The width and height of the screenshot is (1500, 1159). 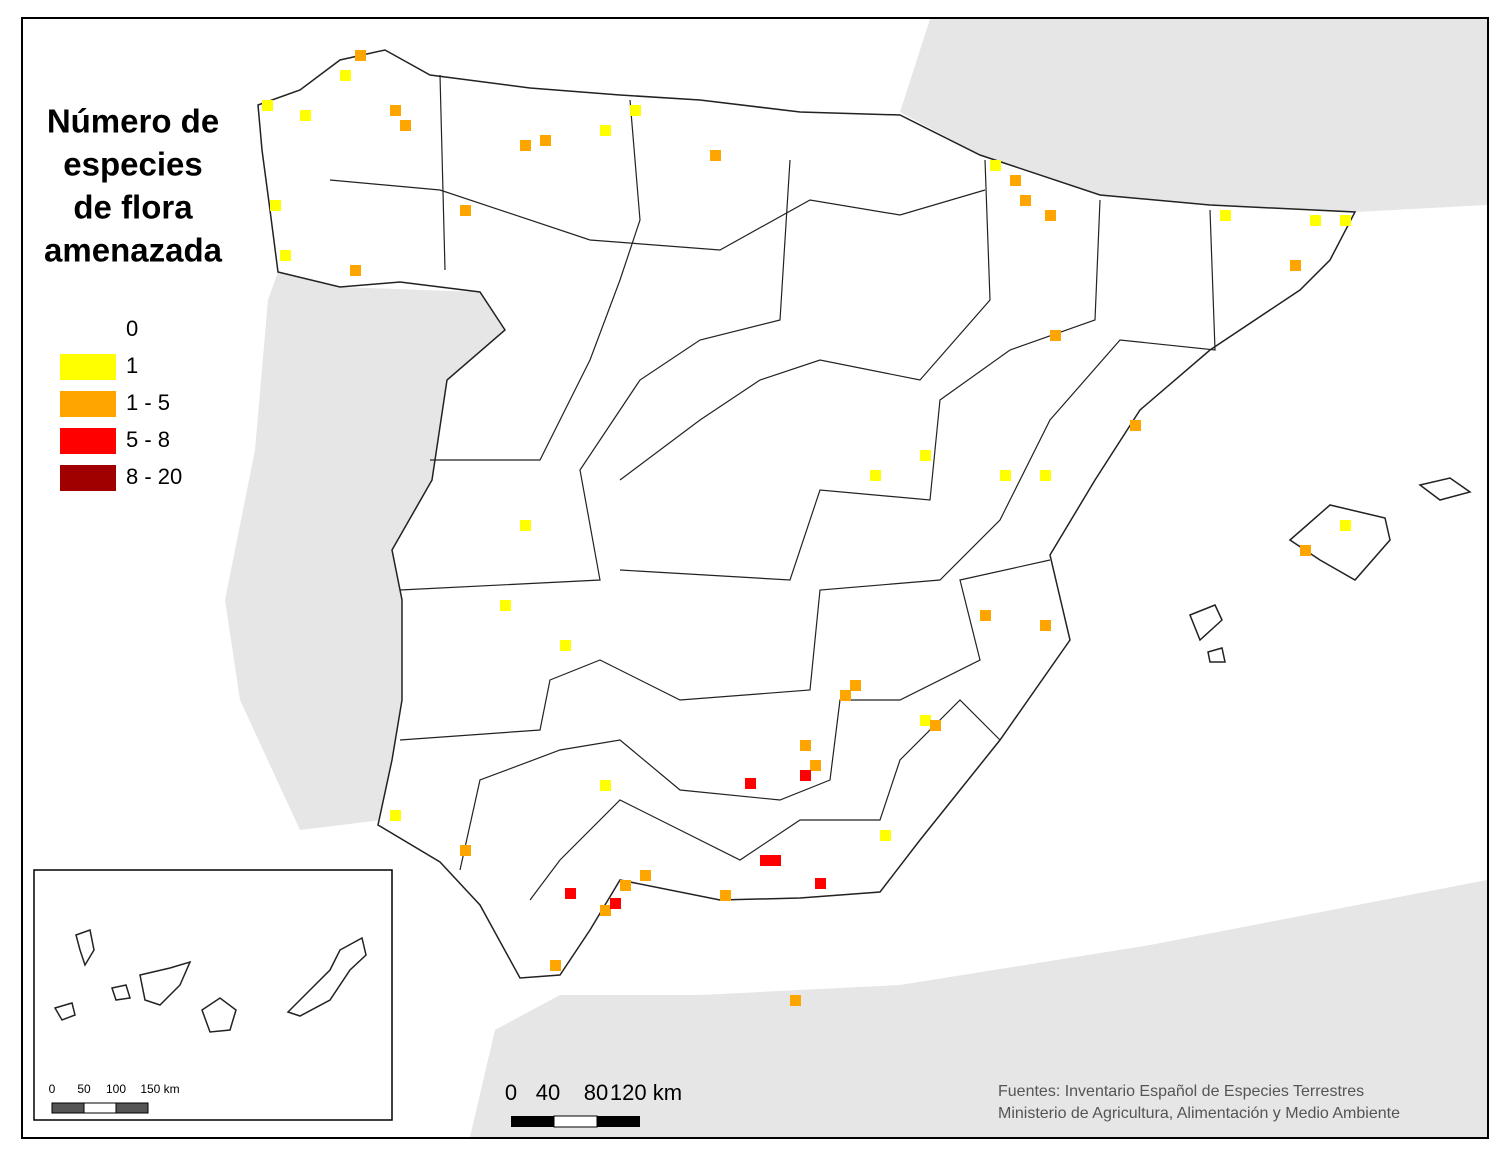 What do you see at coordinates (148, 402) in the screenshot?
I see `legend-label: 1 - 5` at bounding box center [148, 402].